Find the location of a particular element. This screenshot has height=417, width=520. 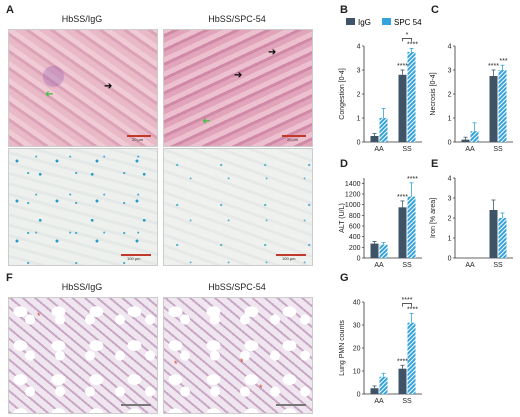

panel-letter-f: F is located at coordinates (9, 278).